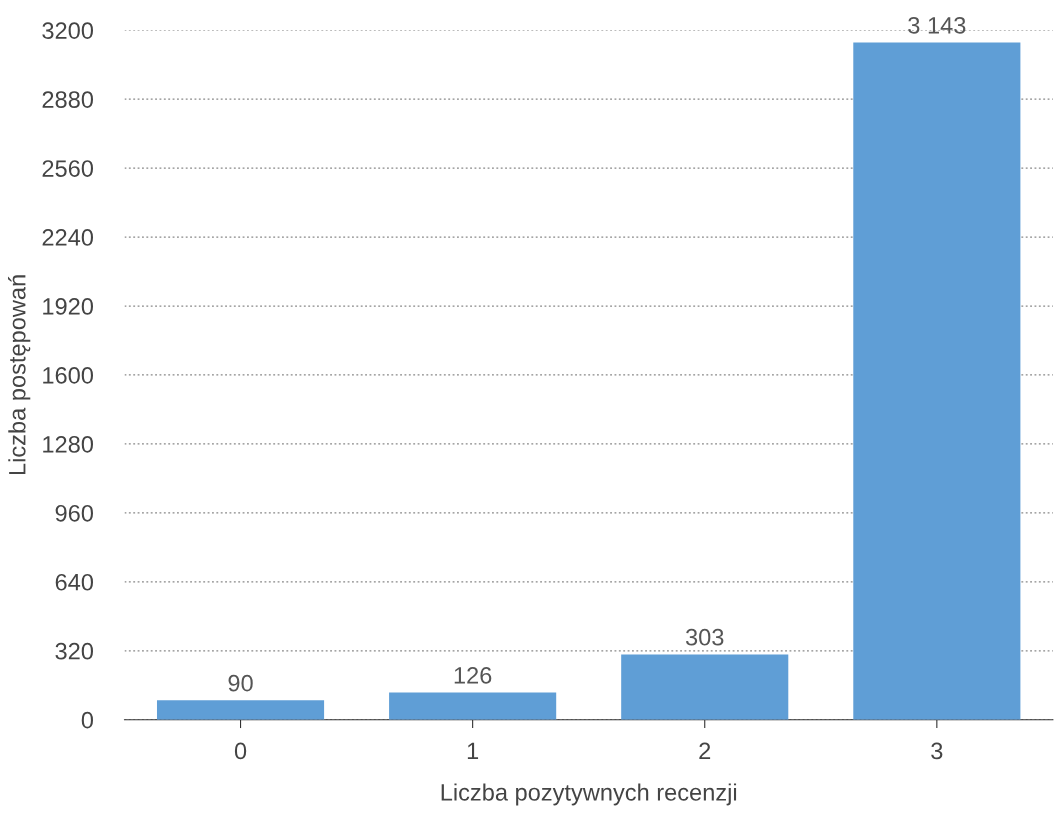 This screenshot has height=816, width=1055. Describe the element at coordinates (240, 683) in the screenshot. I see `data-label: 90` at that location.